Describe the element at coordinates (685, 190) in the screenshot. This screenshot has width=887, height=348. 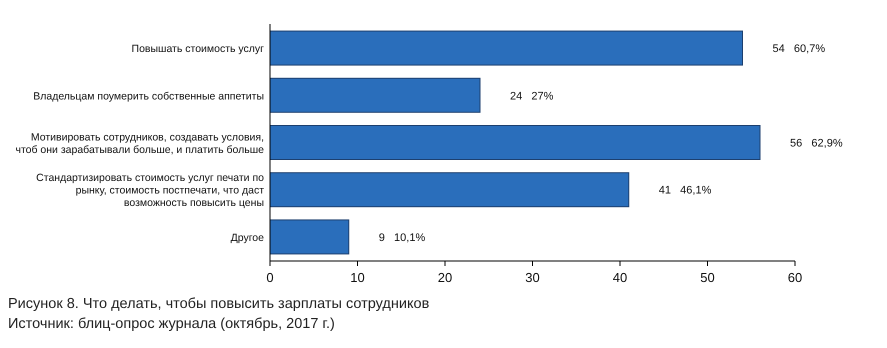
I see `data-label: 41 46,1%` at that location.